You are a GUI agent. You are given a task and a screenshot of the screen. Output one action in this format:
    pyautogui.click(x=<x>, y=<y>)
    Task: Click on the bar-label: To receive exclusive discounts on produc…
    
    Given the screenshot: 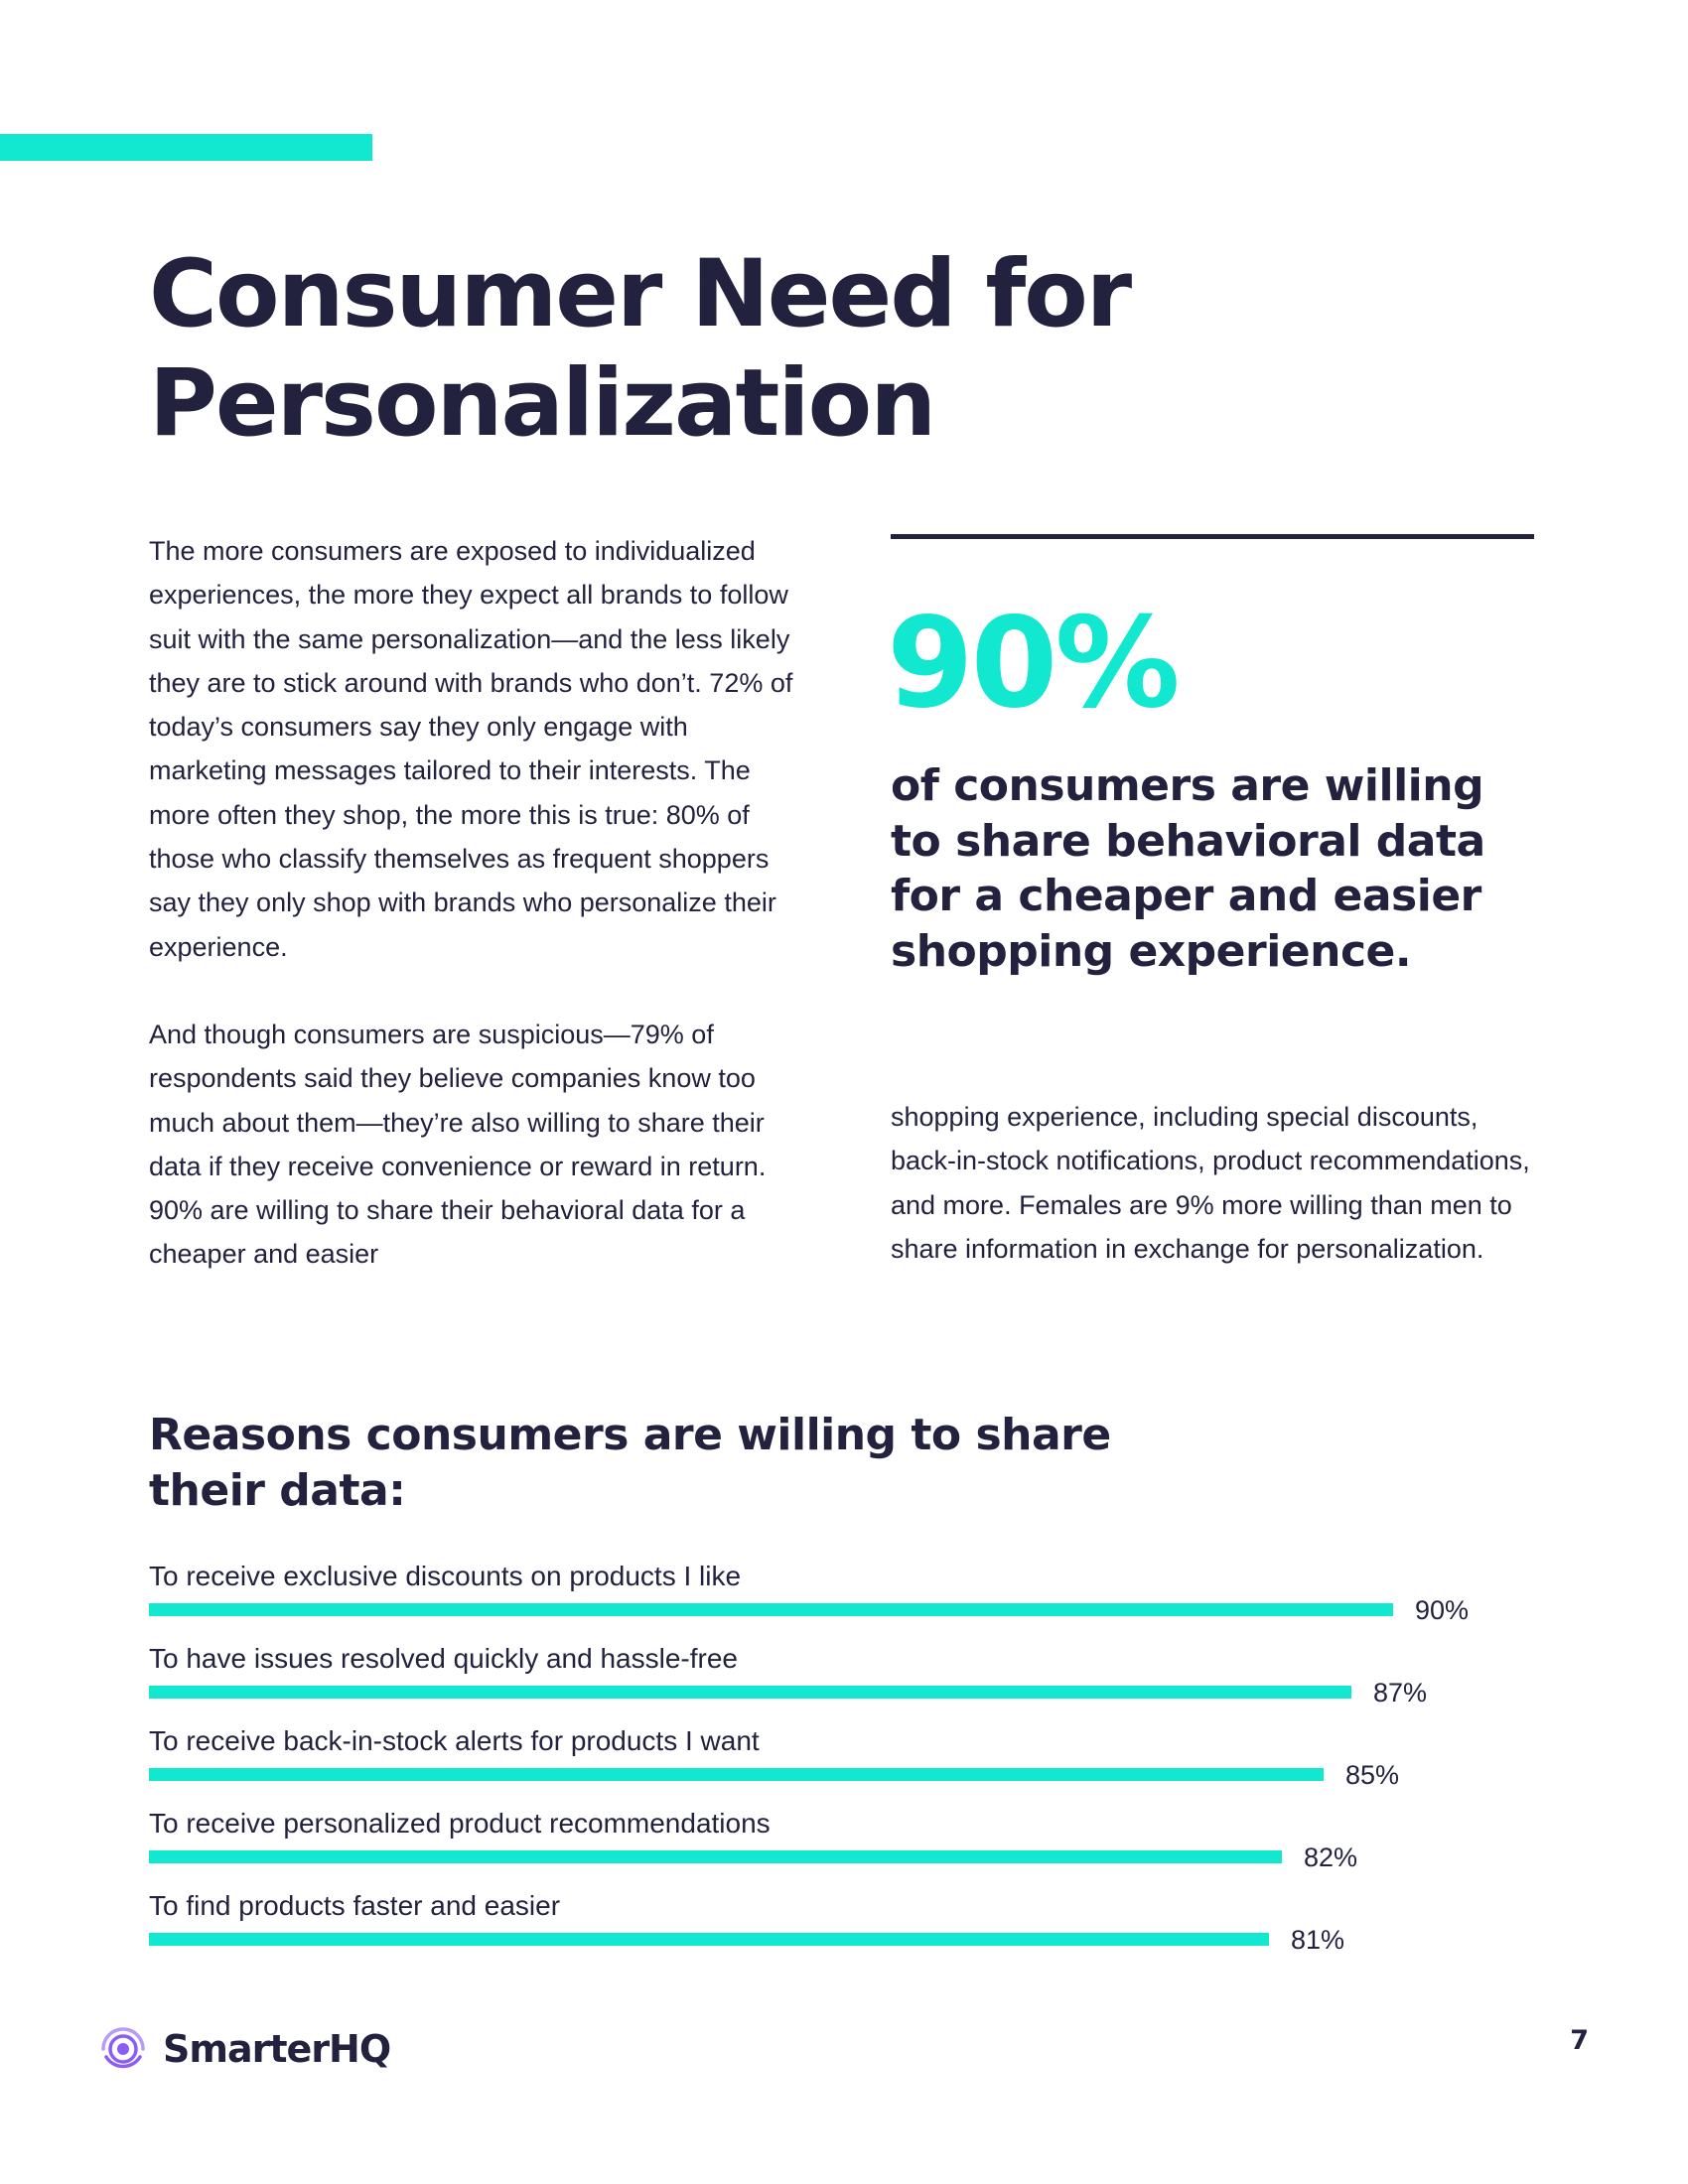 What is the action you would take?
    pyautogui.click(x=445, y=1576)
    